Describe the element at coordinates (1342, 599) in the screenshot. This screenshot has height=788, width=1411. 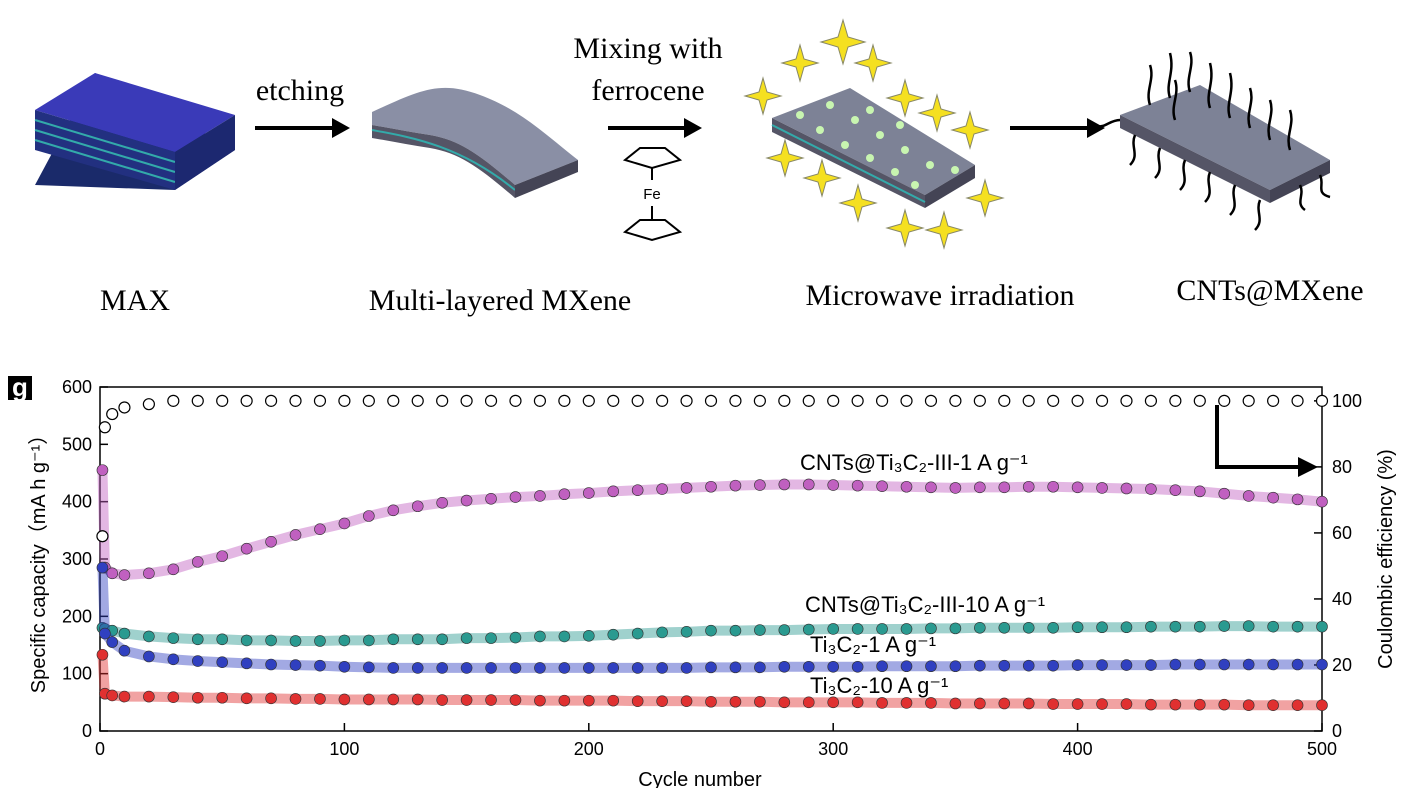
I see `y2-tick-label: 40` at that location.